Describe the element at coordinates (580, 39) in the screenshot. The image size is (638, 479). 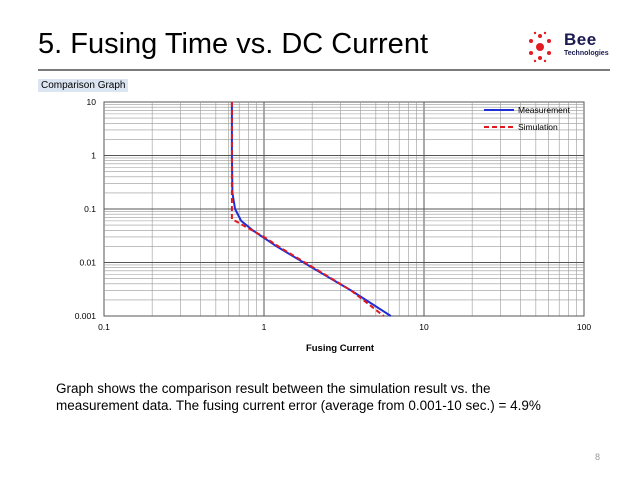
I see `logo-name: Bee` at that location.